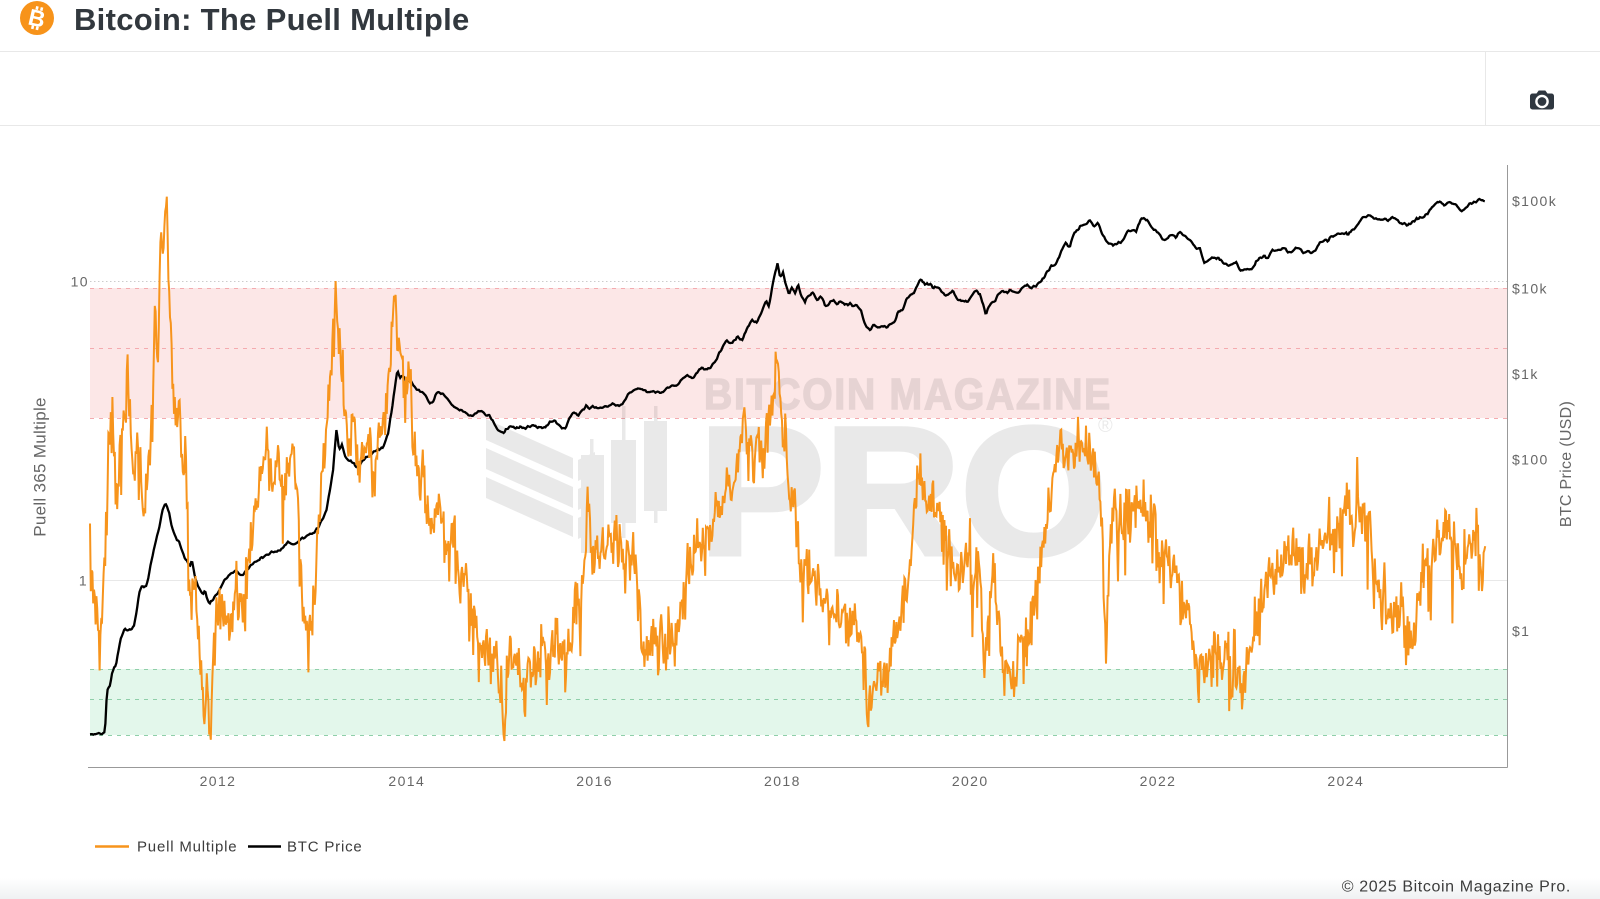  Describe the element at coordinates (80, 282) in the screenshot. I see `svg-text: 10` at that location.